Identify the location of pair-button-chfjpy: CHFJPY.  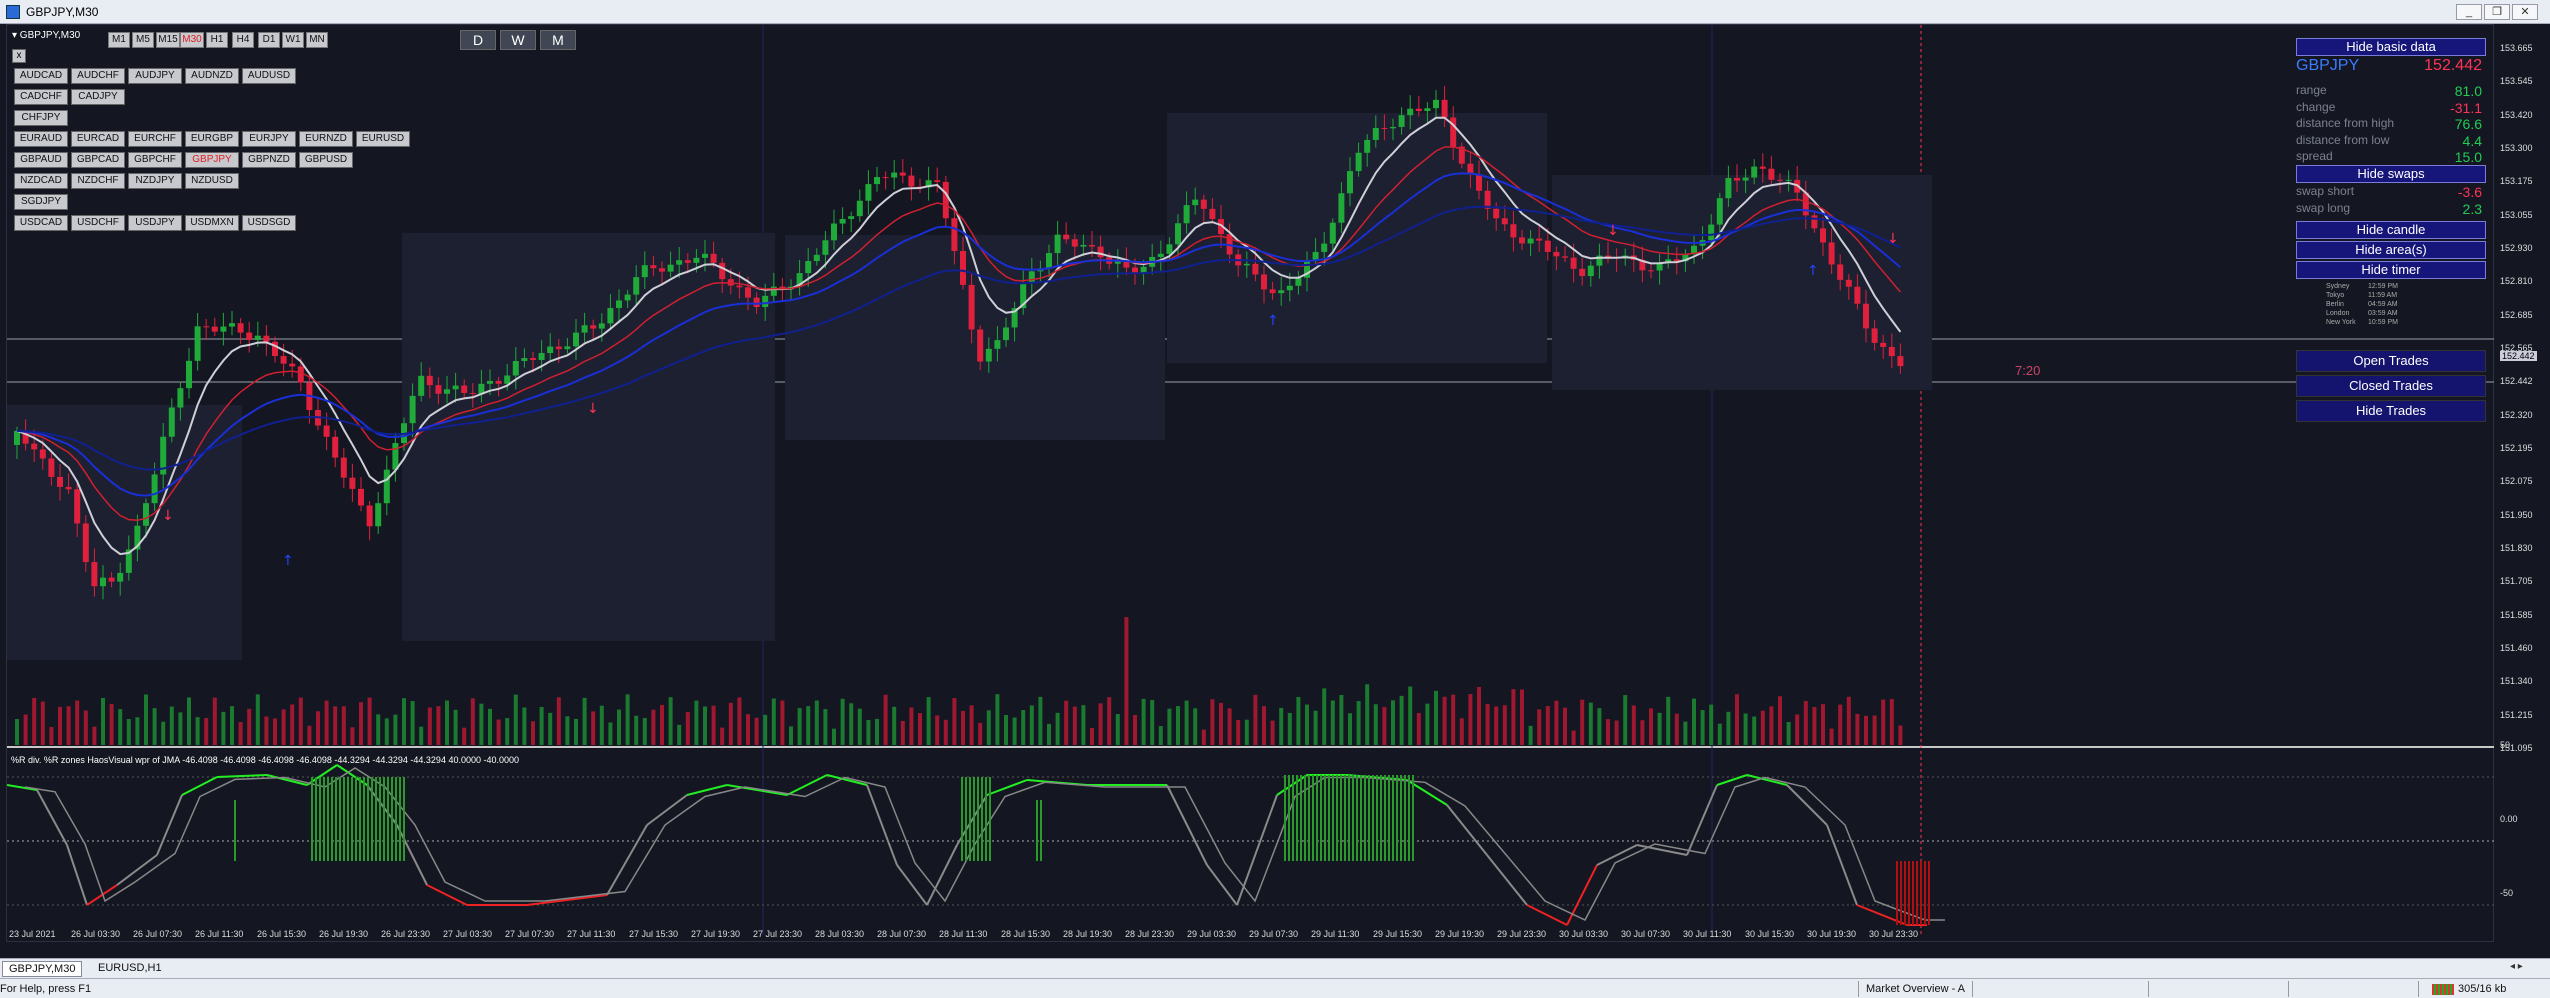
(41, 118).